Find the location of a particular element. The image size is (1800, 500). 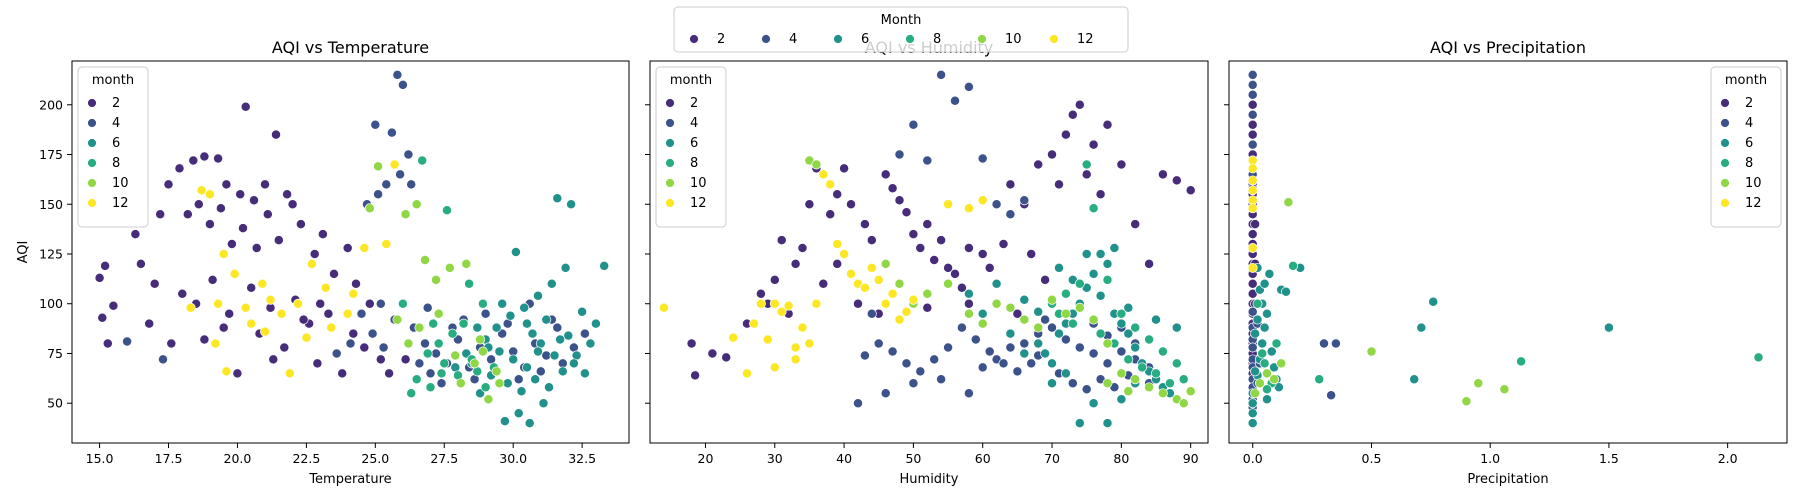

legend-title: month is located at coordinates (1746, 80).